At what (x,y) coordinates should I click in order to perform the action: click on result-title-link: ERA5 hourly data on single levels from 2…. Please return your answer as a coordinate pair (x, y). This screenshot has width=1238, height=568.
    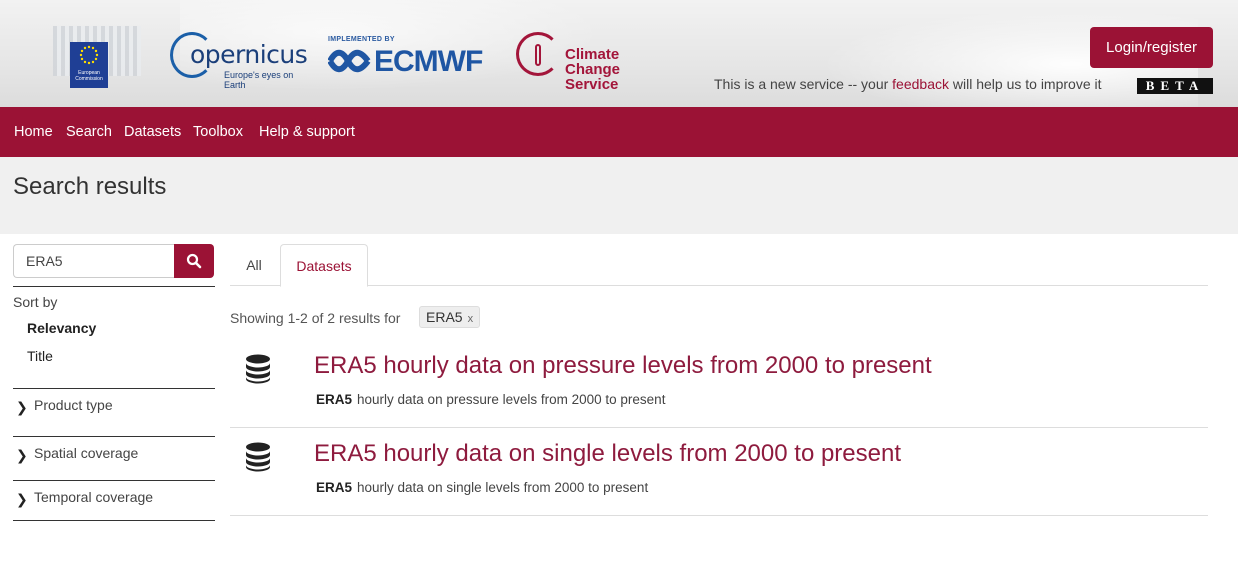
    Looking at the image, I should click on (608, 453).